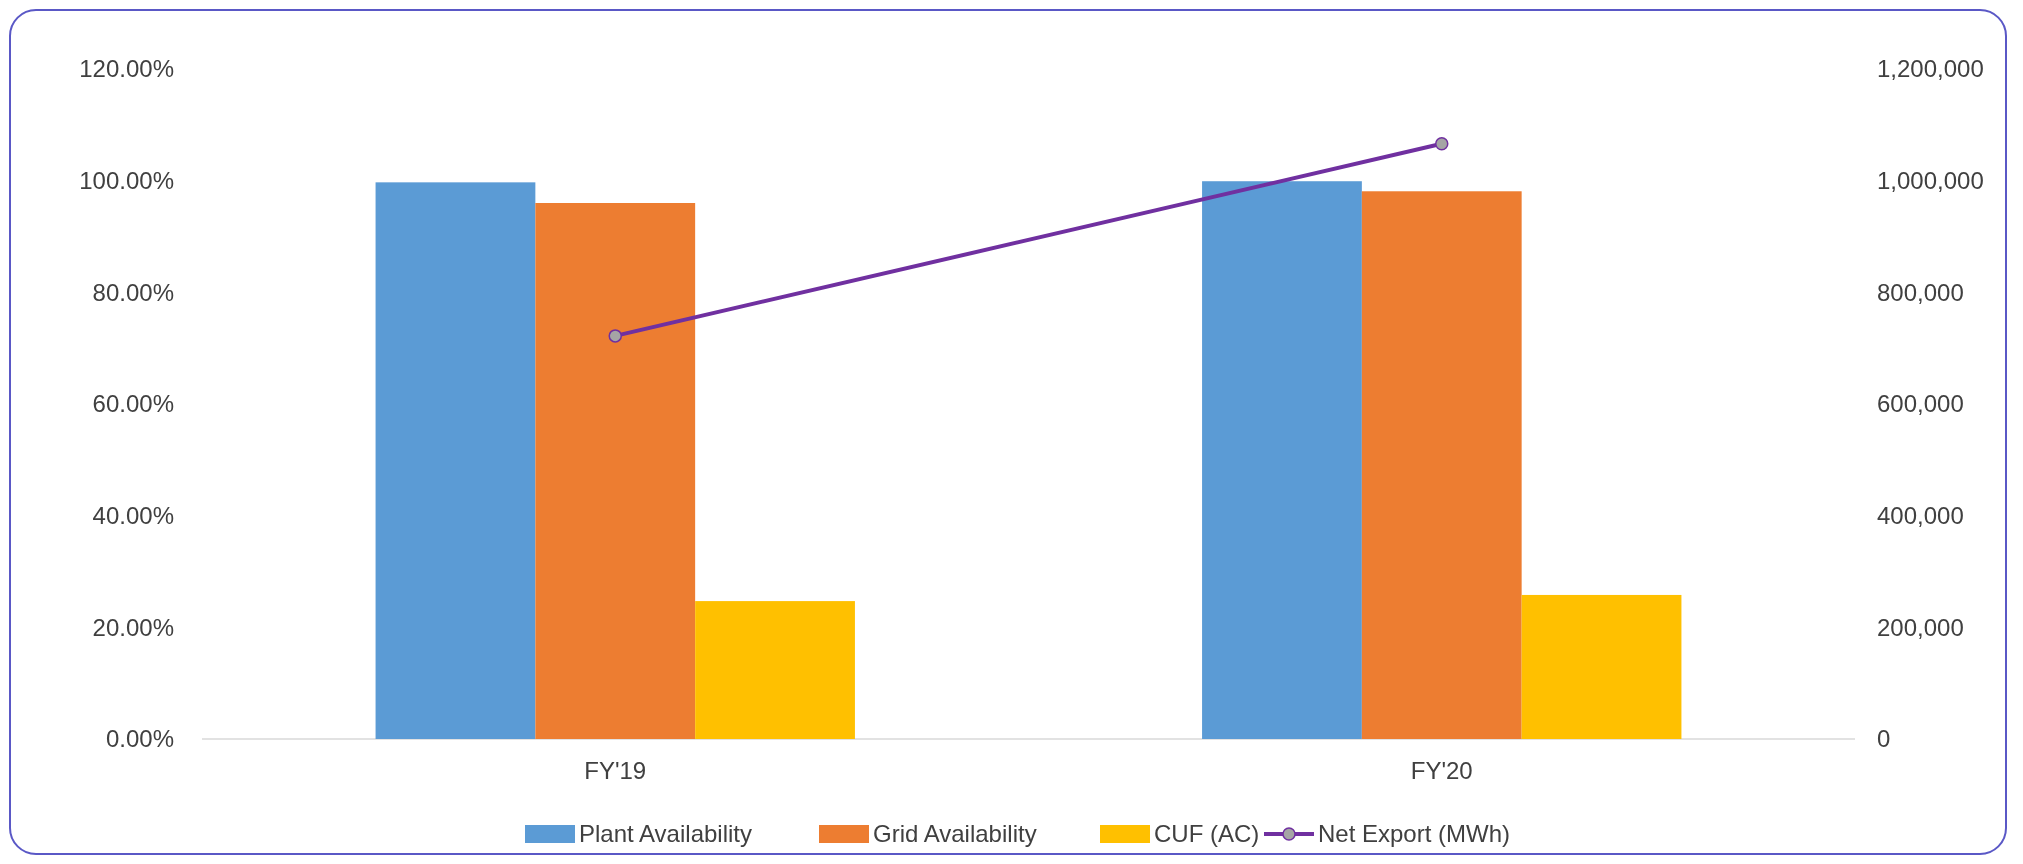 The height and width of the screenshot is (864, 2023). What do you see at coordinates (1441, 770) in the screenshot?
I see `x-tick-label: FY'20` at bounding box center [1441, 770].